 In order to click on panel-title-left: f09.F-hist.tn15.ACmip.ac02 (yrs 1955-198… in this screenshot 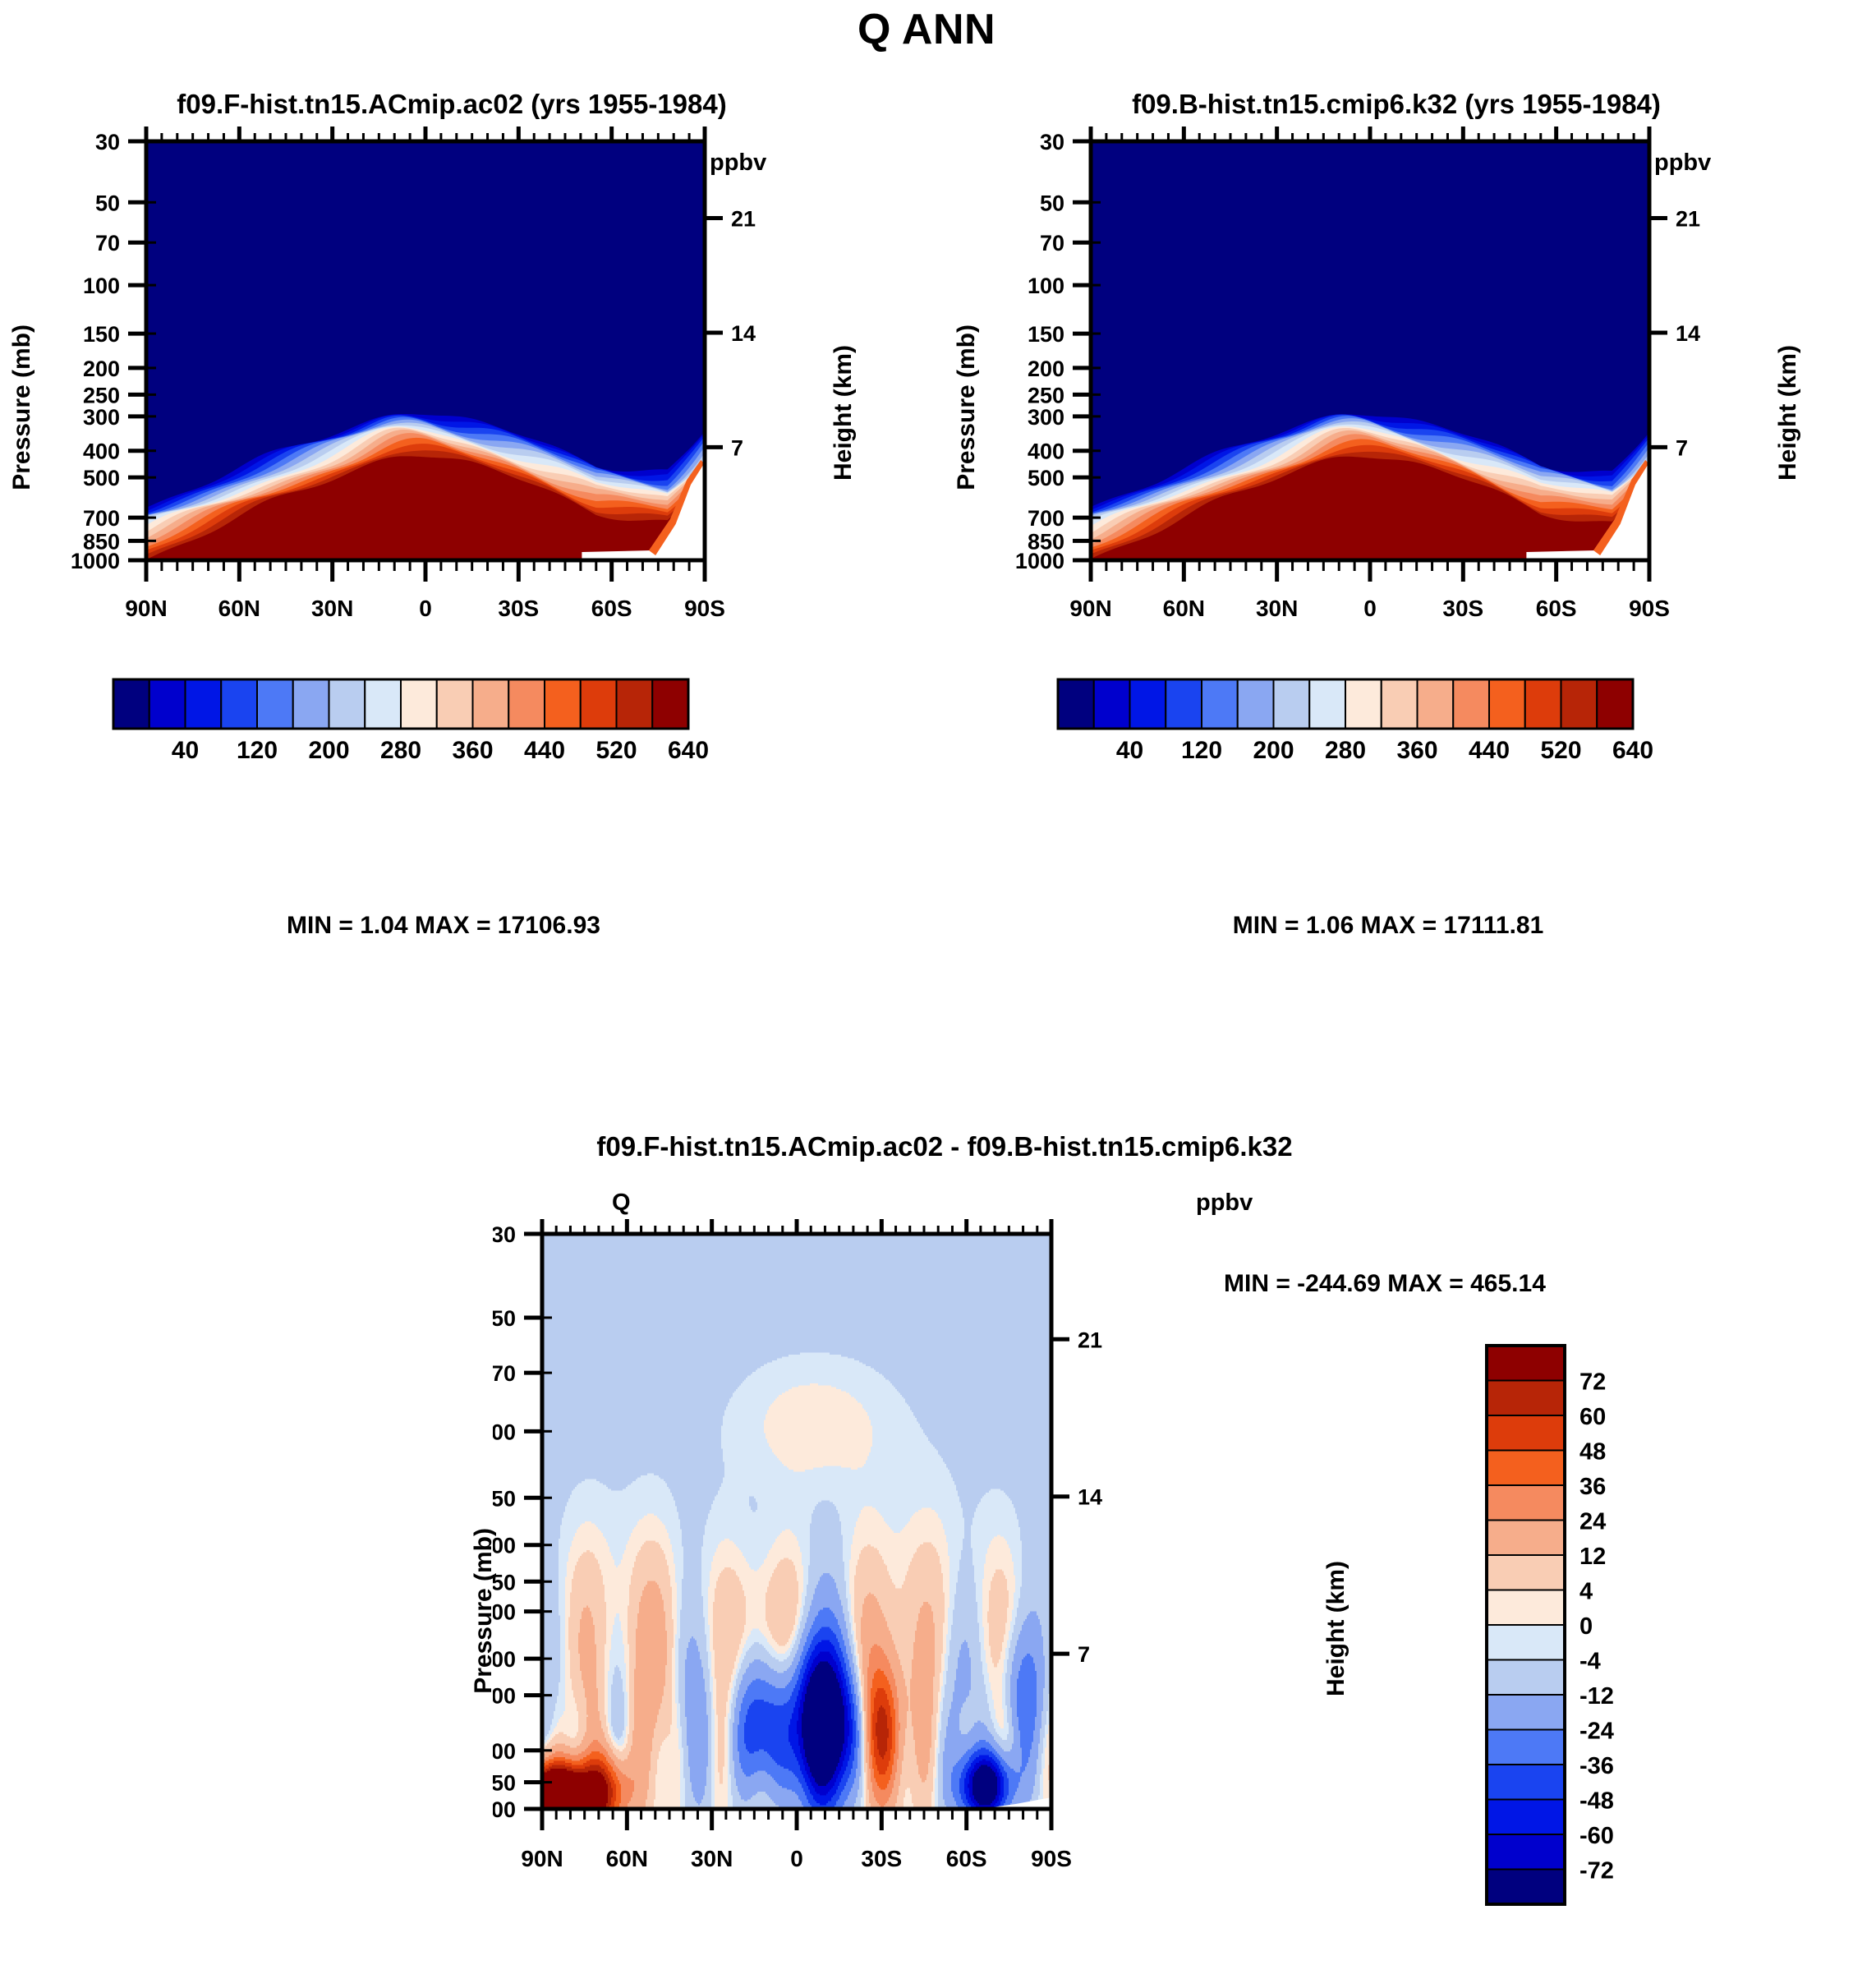, I will do `click(451, 104)`.